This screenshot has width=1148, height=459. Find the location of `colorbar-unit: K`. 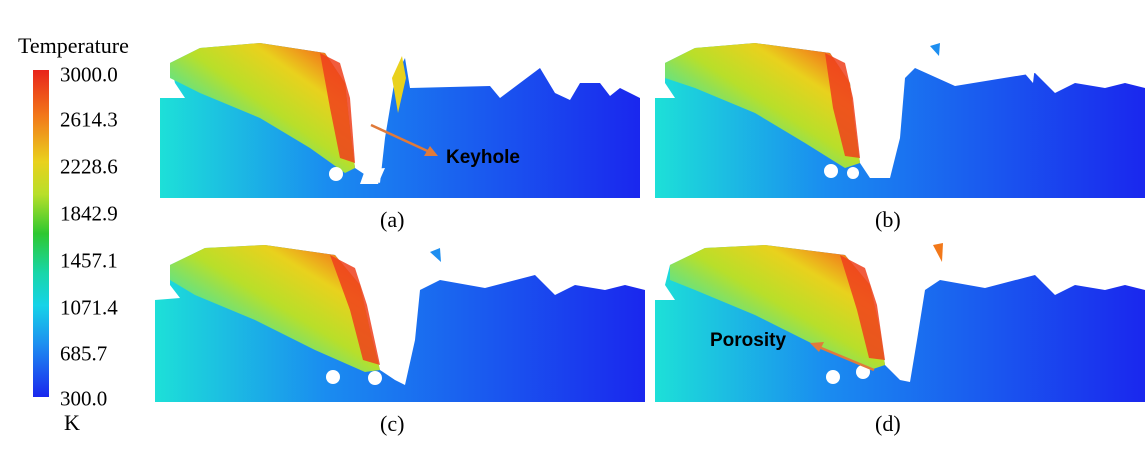

colorbar-unit: K is located at coordinates (72, 422).